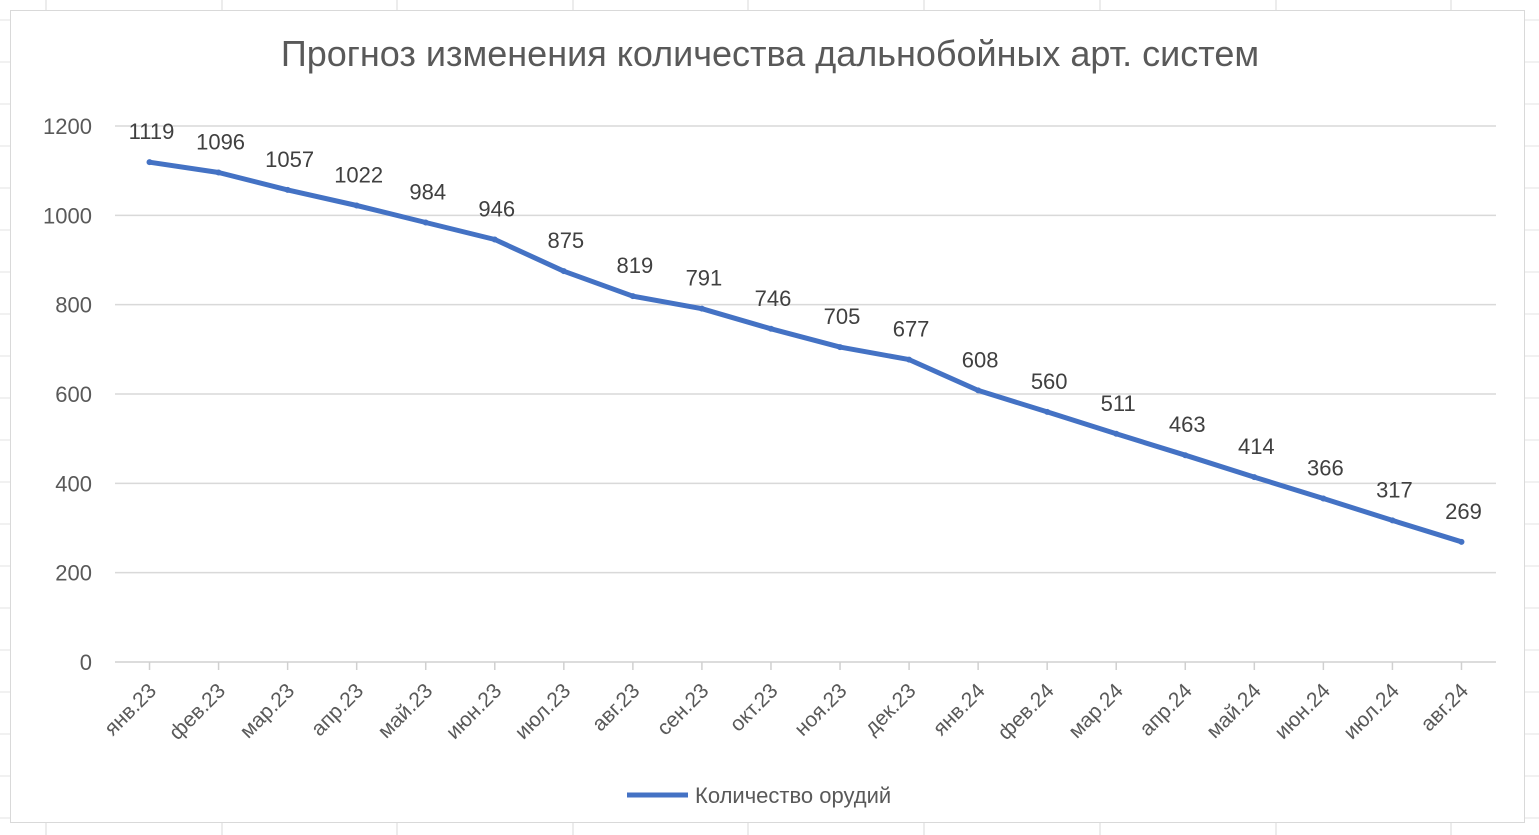 The image size is (1539, 835). Describe the element at coordinates (337, 709) in the screenshot. I see `x-tick-label: апр.23` at that location.